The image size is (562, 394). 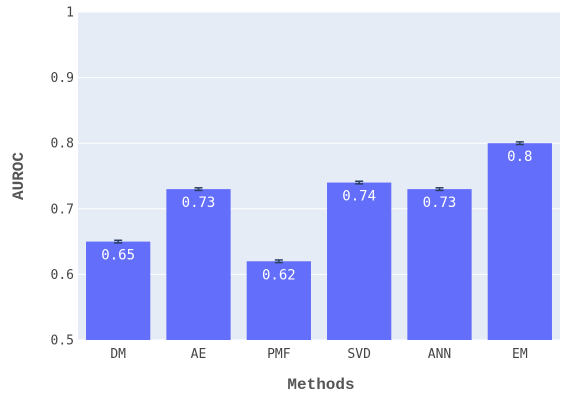 I want to click on y-tick-label: 0.7, so click(x=62, y=209).